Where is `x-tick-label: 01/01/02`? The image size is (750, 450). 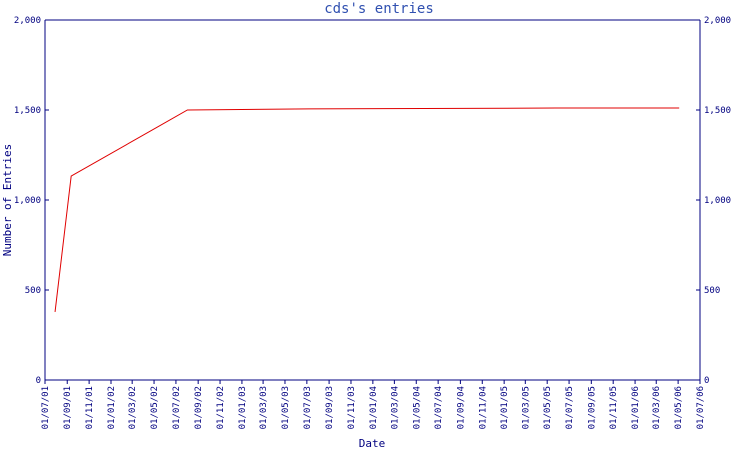
x-tick-label: 01/01/02 is located at coordinates (112, 407).